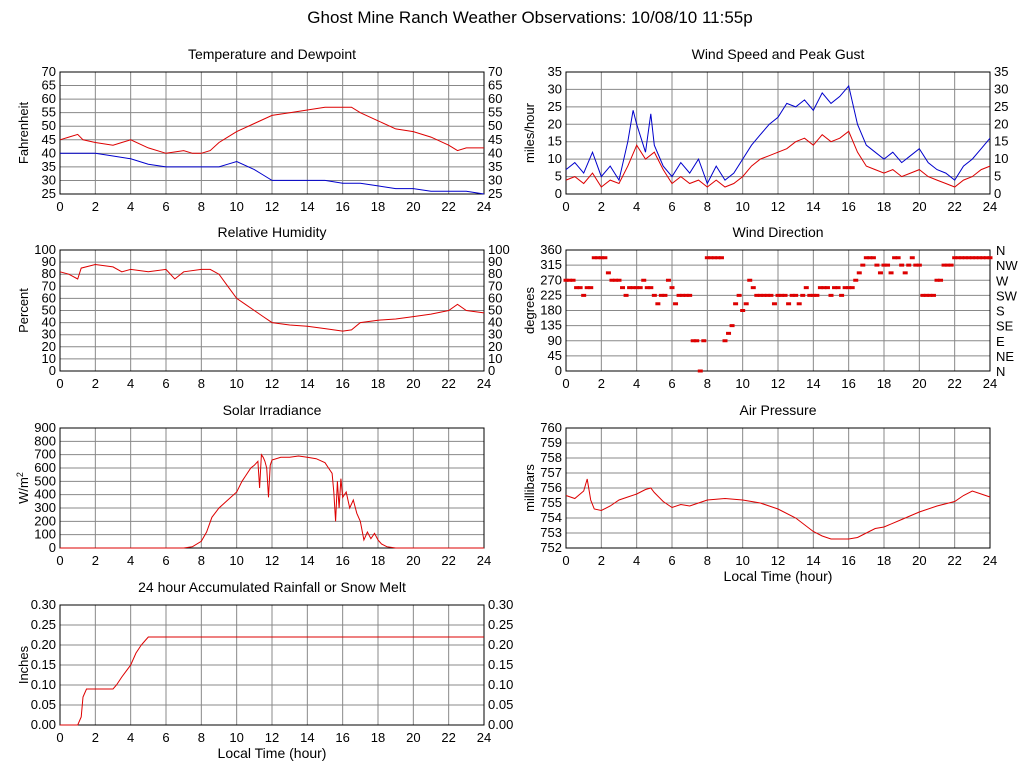 Image resolution: width=1024 pixels, height=768 pixels. Describe the element at coordinates (813, 383) in the screenshot. I see `wdir-xtick-label: 14` at that location.